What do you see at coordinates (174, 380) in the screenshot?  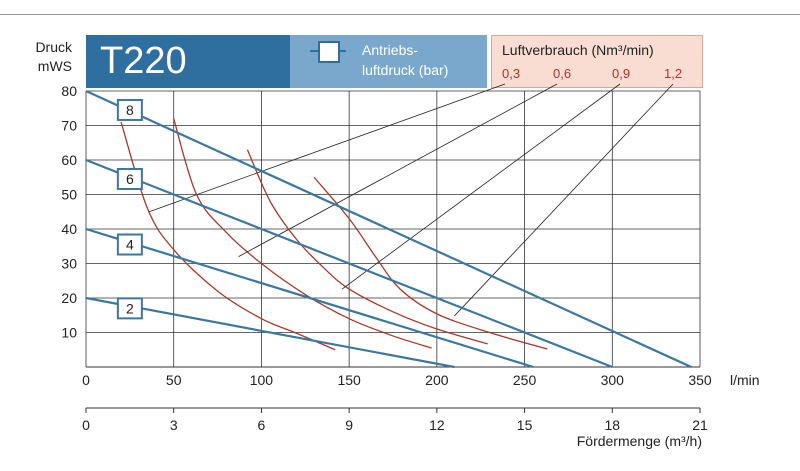 I see `x-tick-label: 50` at bounding box center [174, 380].